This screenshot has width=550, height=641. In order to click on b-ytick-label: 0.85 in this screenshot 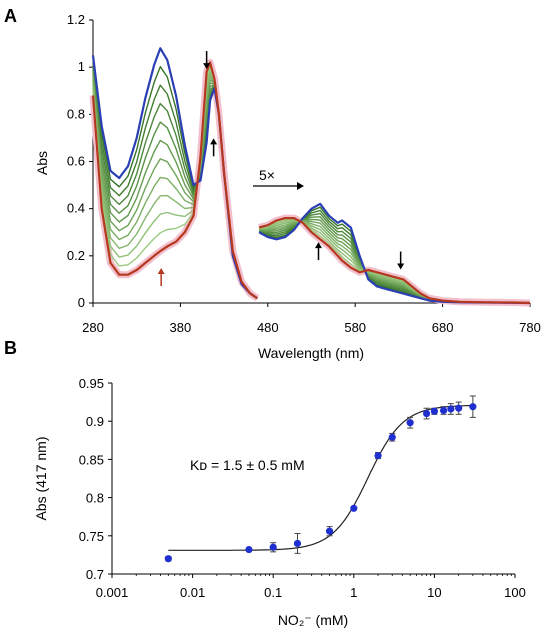, I will do `click(91, 459)`.